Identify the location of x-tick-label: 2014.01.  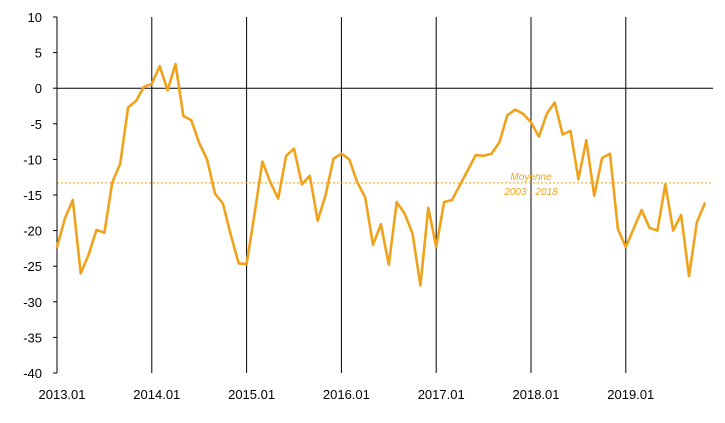
(156, 394).